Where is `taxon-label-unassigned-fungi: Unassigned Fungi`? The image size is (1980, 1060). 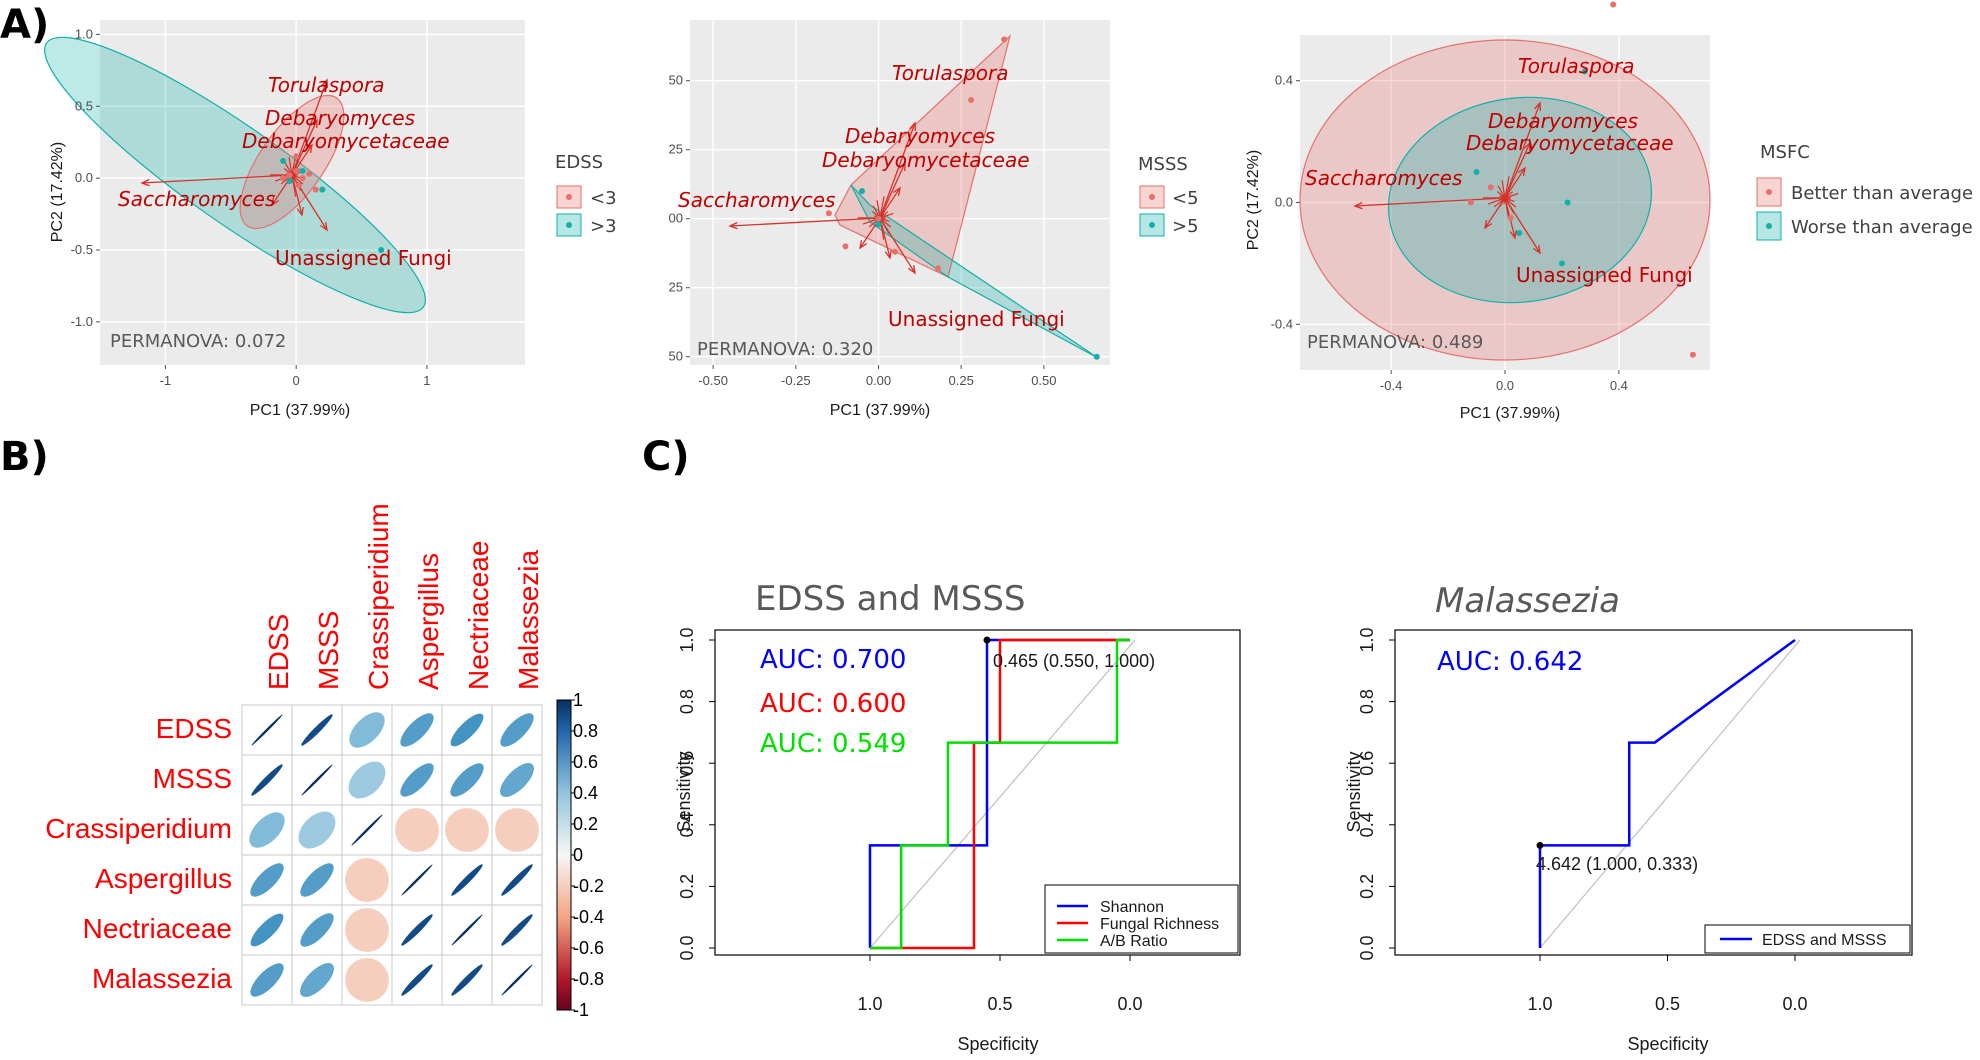 taxon-label-unassigned-fungi: Unassigned Fungi is located at coordinates (363, 258).